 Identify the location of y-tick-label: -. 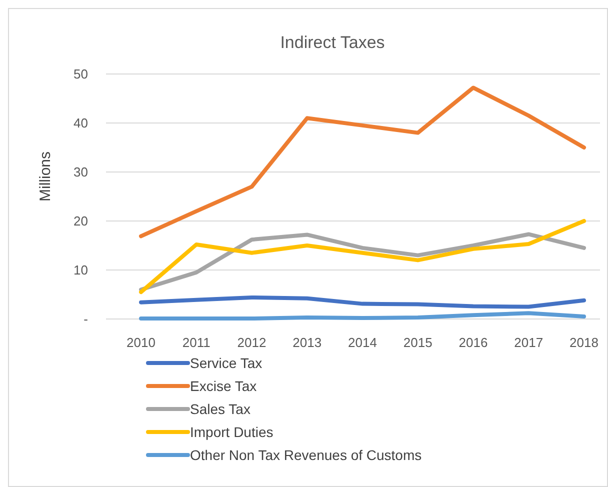
(86, 319).